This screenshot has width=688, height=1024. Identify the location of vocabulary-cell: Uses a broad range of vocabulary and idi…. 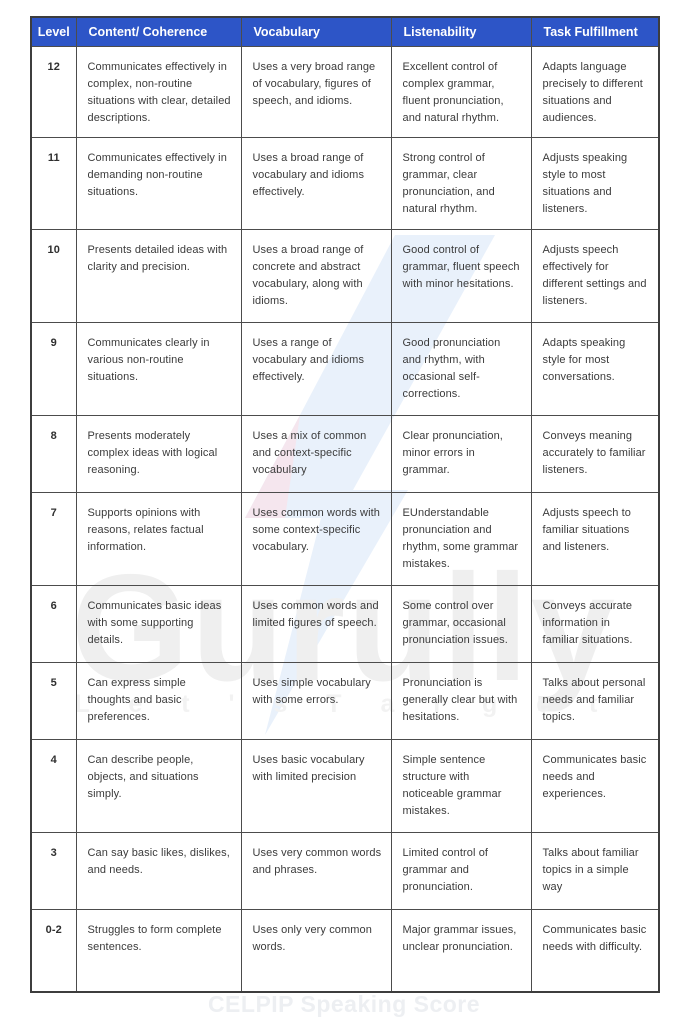
(316, 184).